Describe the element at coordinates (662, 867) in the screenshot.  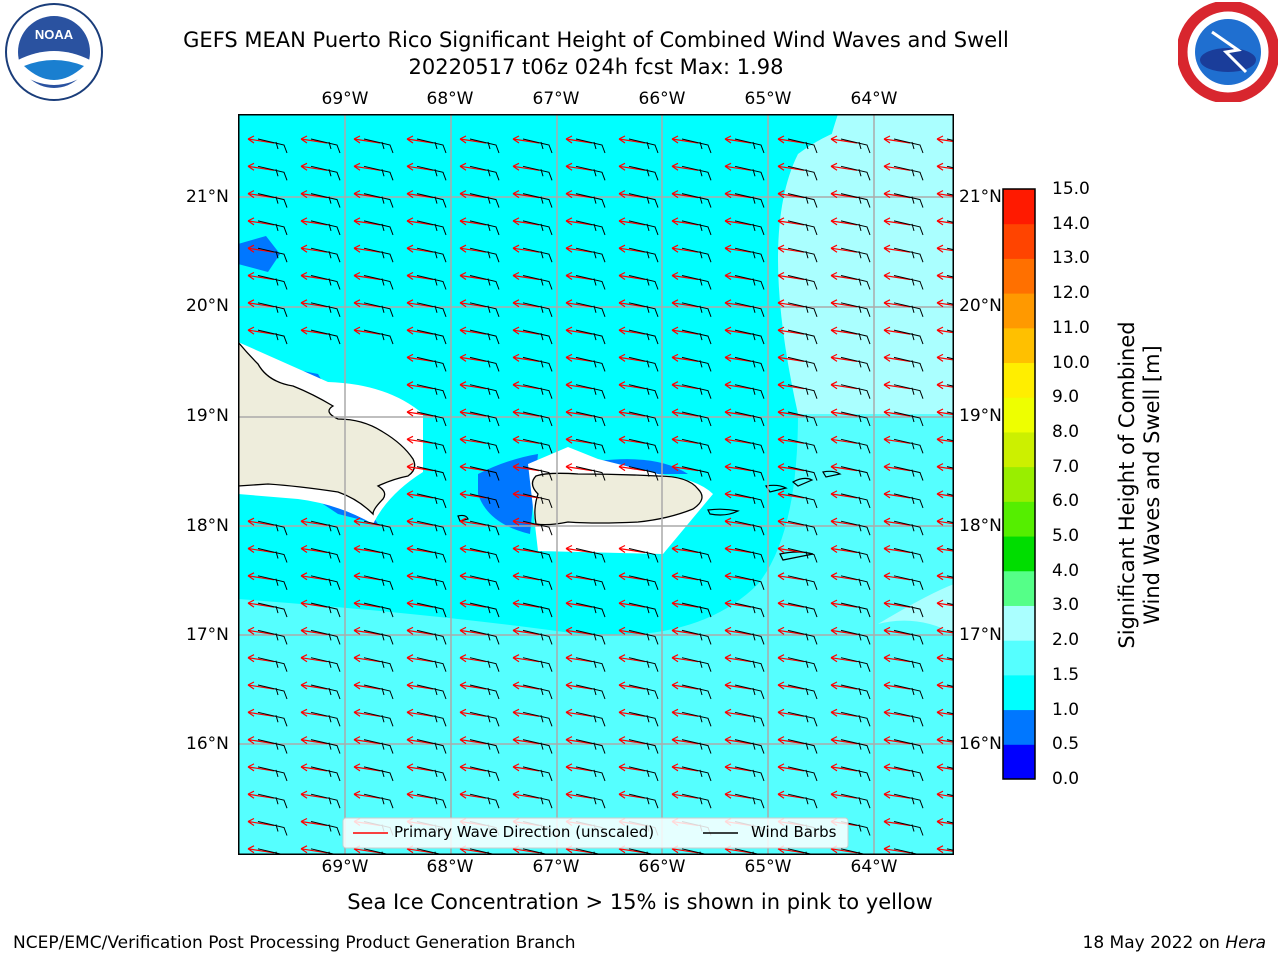
I see `lon-label-bottom: 66°W` at that location.